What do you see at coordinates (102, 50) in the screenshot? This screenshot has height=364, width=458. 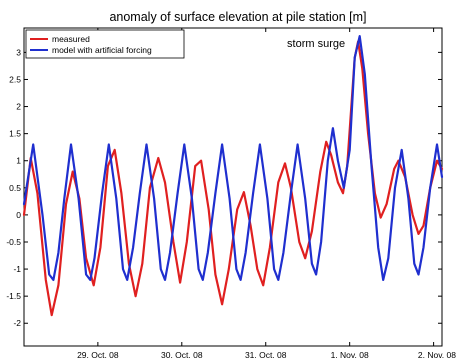 I see `legend-label-model: model with artificial forcing` at bounding box center [102, 50].